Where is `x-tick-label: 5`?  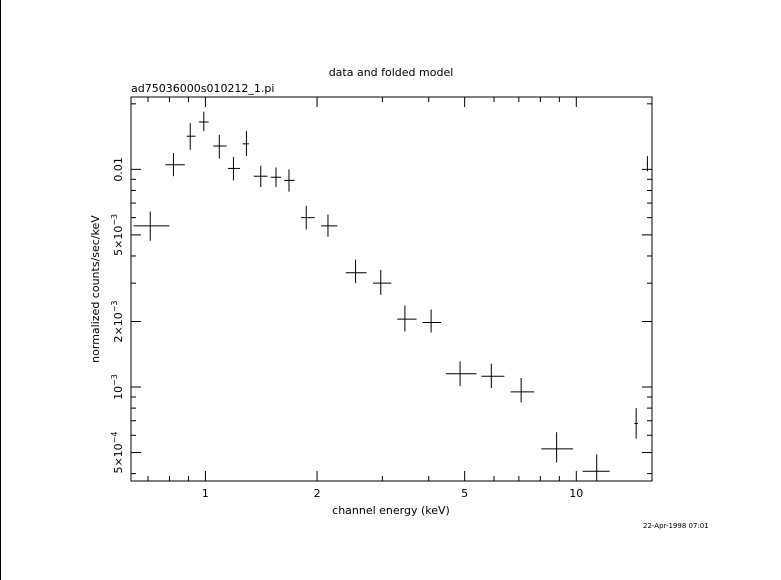
x-tick-label: 5 is located at coordinates (464, 493).